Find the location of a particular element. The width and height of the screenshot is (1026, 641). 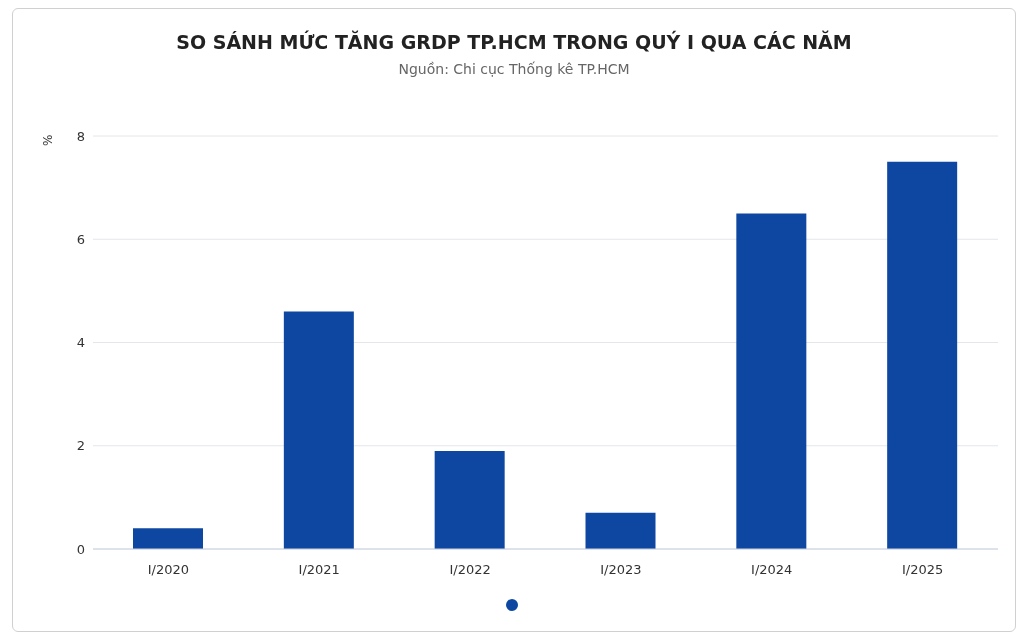

y-tick-label: 4 is located at coordinates (80, 343).